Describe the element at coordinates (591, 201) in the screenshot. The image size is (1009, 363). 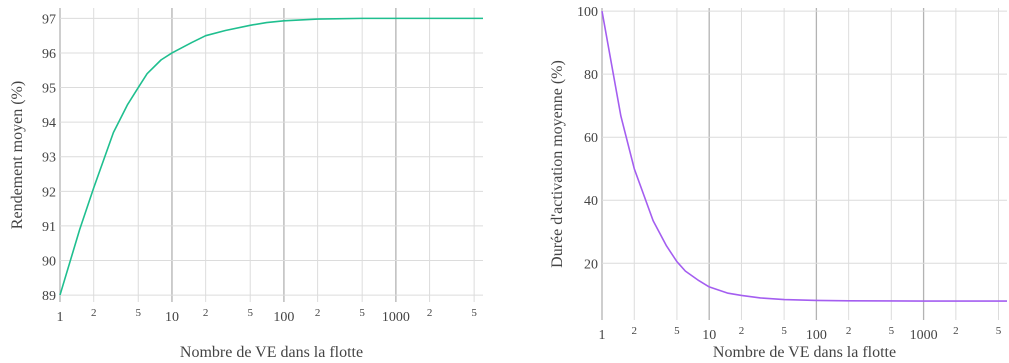
I see `y-tick-label: 40` at that location.